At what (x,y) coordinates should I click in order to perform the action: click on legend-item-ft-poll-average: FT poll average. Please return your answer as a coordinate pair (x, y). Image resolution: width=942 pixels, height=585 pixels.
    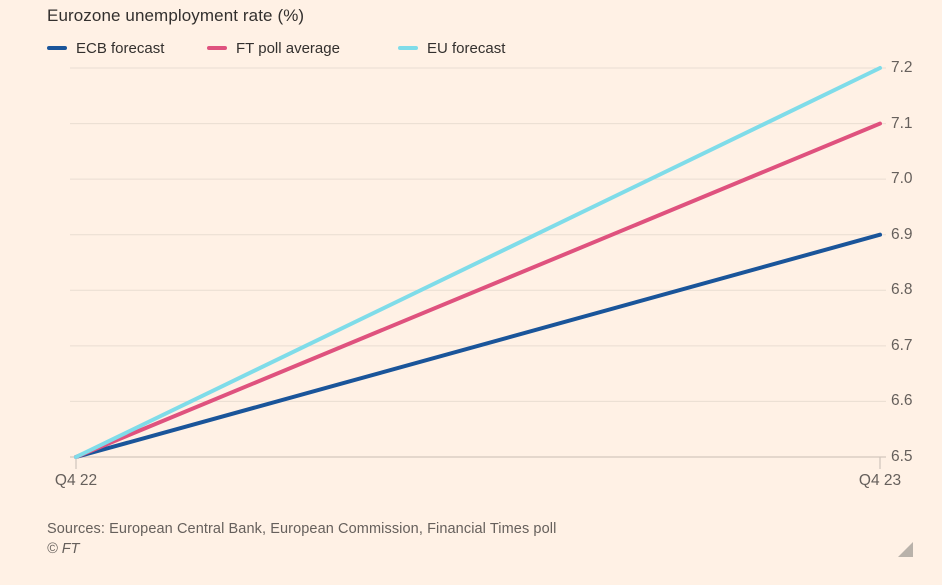
    Looking at the image, I should click on (273, 48).